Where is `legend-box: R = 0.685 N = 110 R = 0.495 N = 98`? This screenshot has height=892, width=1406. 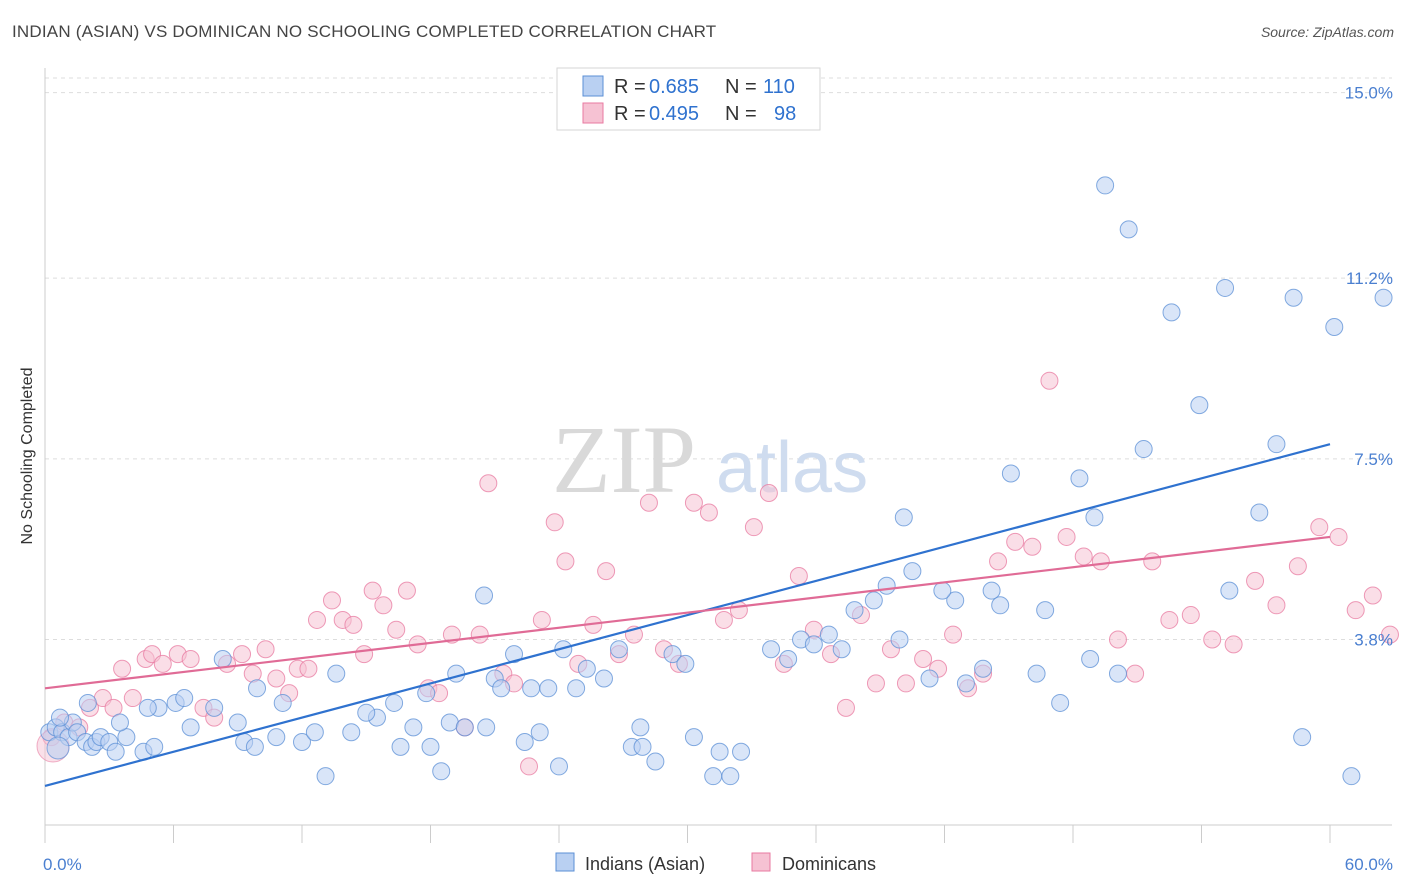 legend-box: R = 0.685 N = 110 R = 0.495 N = 98 is located at coordinates (688, 99).